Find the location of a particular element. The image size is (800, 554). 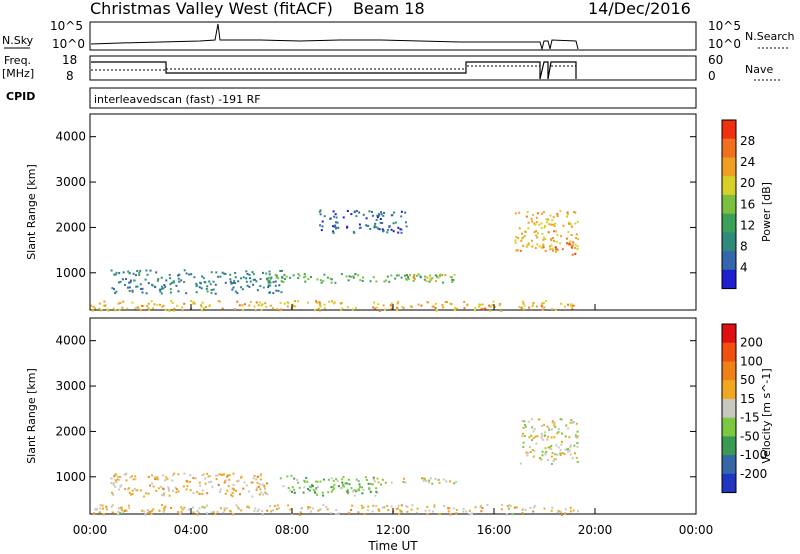

nsky-label: N.Sky is located at coordinates (18, 40).